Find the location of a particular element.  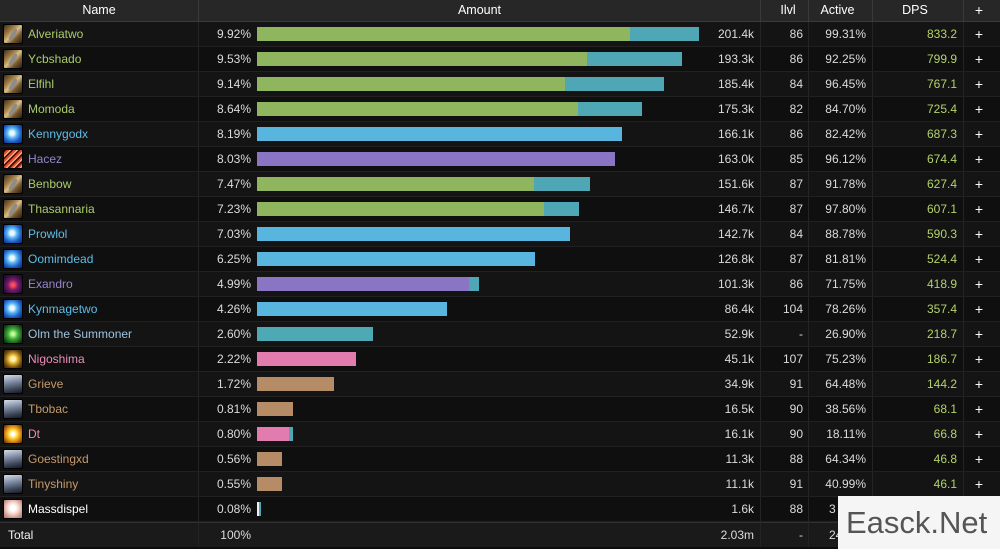

beast-claw-icon is located at coordinates (13, 209).